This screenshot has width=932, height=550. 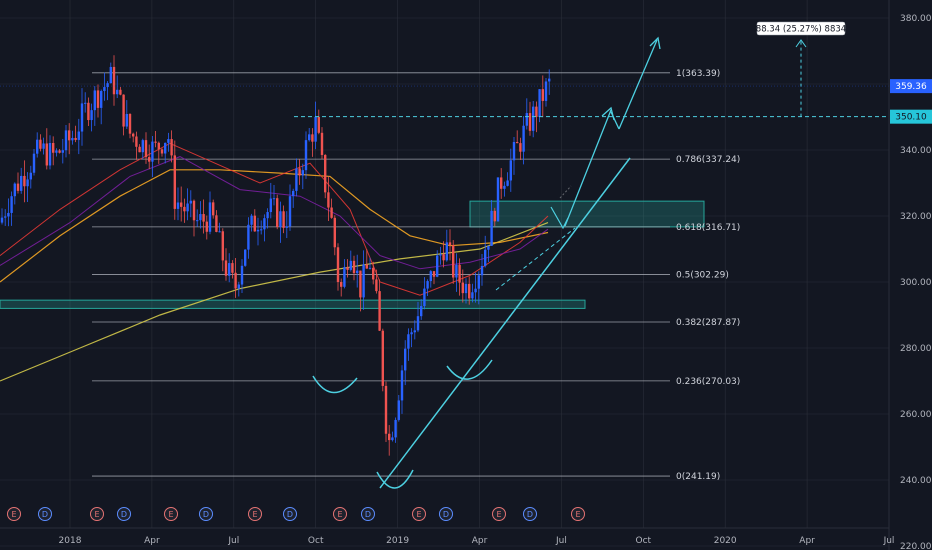 I want to click on price-lines, so click(x=444, y=86).